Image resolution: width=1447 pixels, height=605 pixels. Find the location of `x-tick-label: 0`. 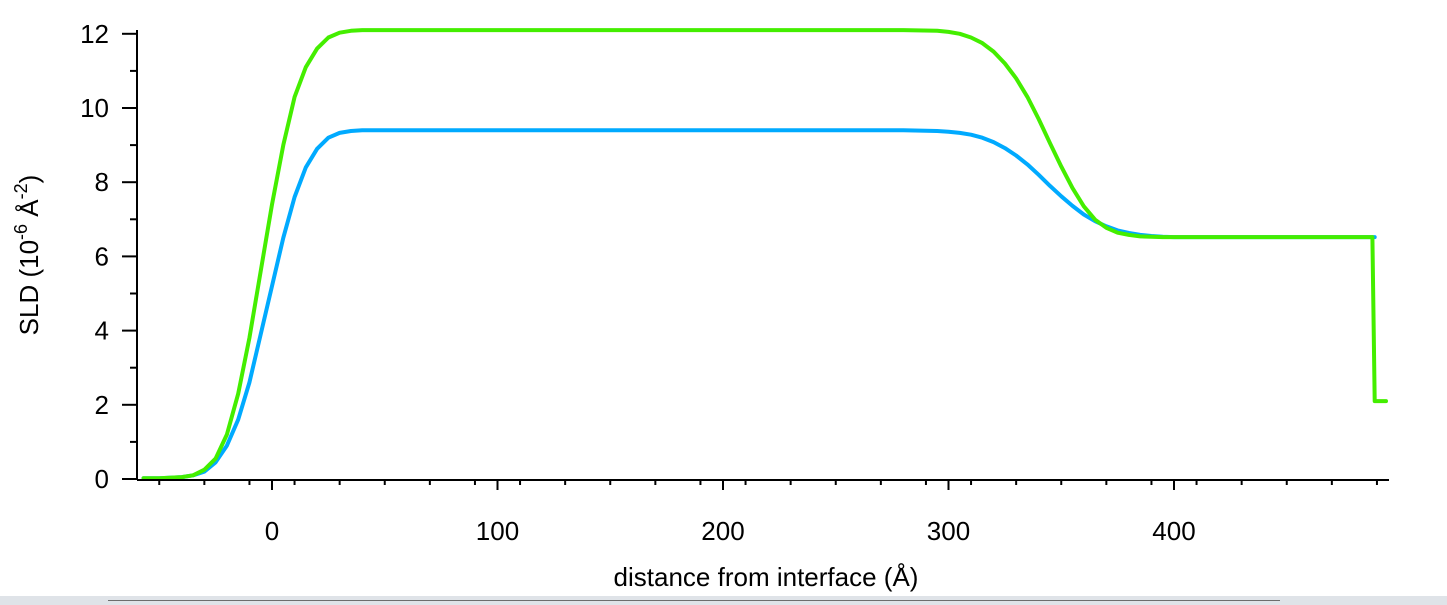

x-tick-label: 0 is located at coordinates (272, 531).